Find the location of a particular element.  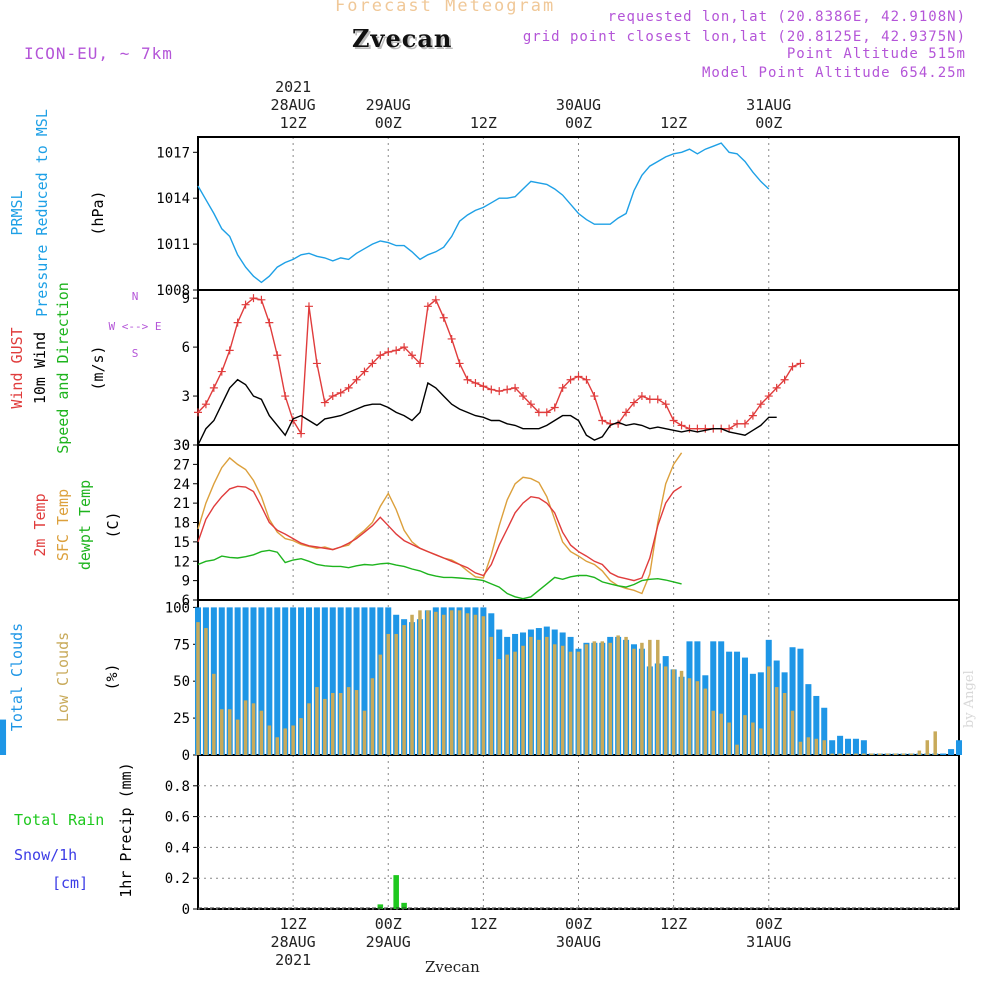

time-label-top: 28AUG is located at coordinates (293, 105).